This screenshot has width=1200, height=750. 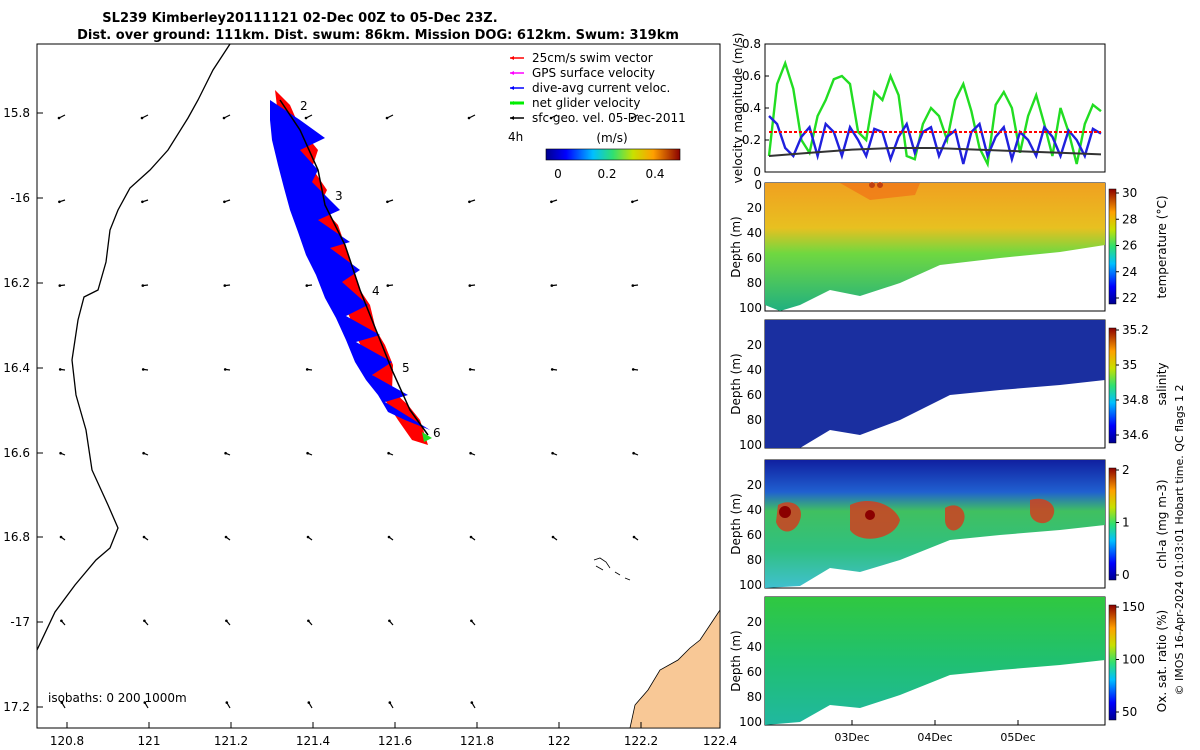 I want to click on date-tick-label: 04Dec, so click(x=934, y=737).